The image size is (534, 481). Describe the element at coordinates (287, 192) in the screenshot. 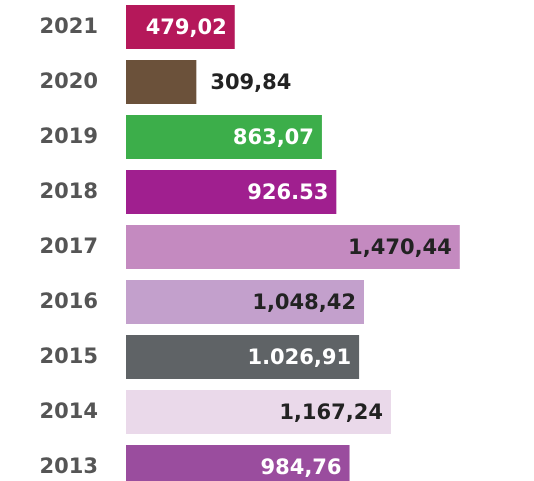

I see `value-label: 926.53` at that location.